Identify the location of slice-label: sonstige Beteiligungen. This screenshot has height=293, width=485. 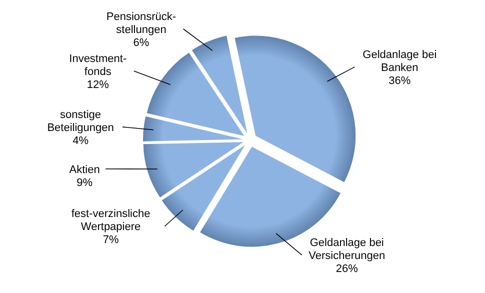
(80, 121).